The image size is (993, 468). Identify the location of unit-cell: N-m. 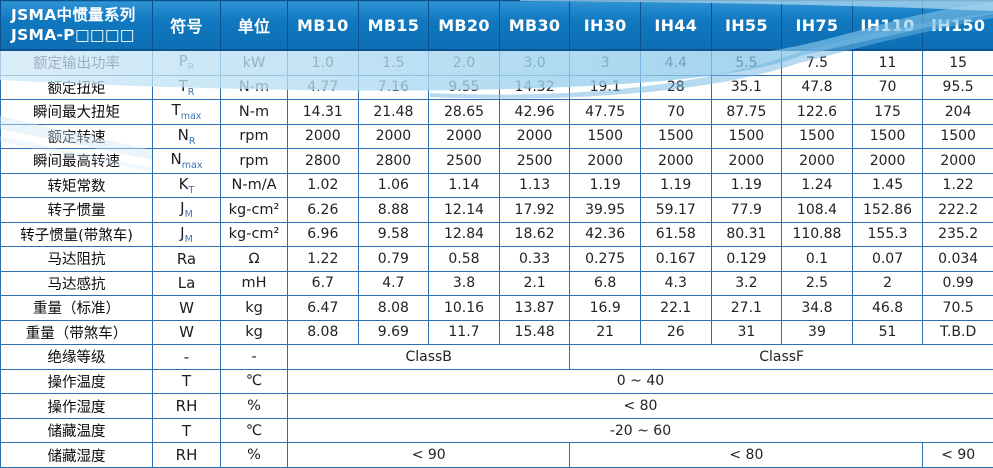
(254, 87).